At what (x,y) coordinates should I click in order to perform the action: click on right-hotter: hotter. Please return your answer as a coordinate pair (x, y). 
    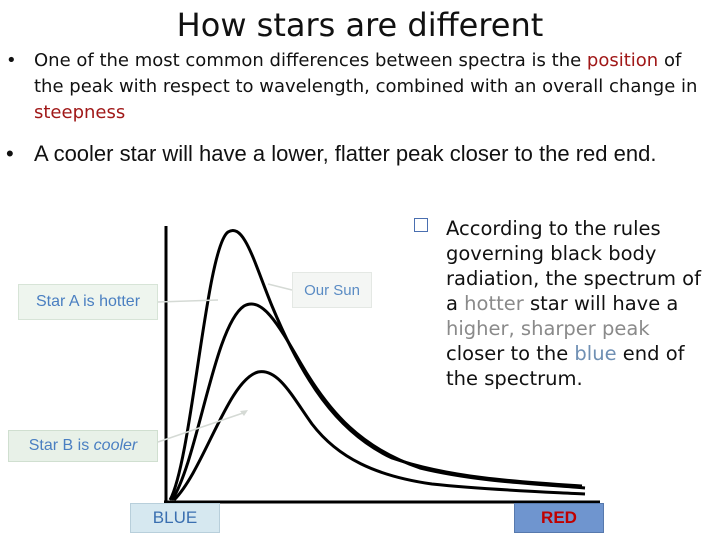
    Looking at the image, I should click on (494, 303).